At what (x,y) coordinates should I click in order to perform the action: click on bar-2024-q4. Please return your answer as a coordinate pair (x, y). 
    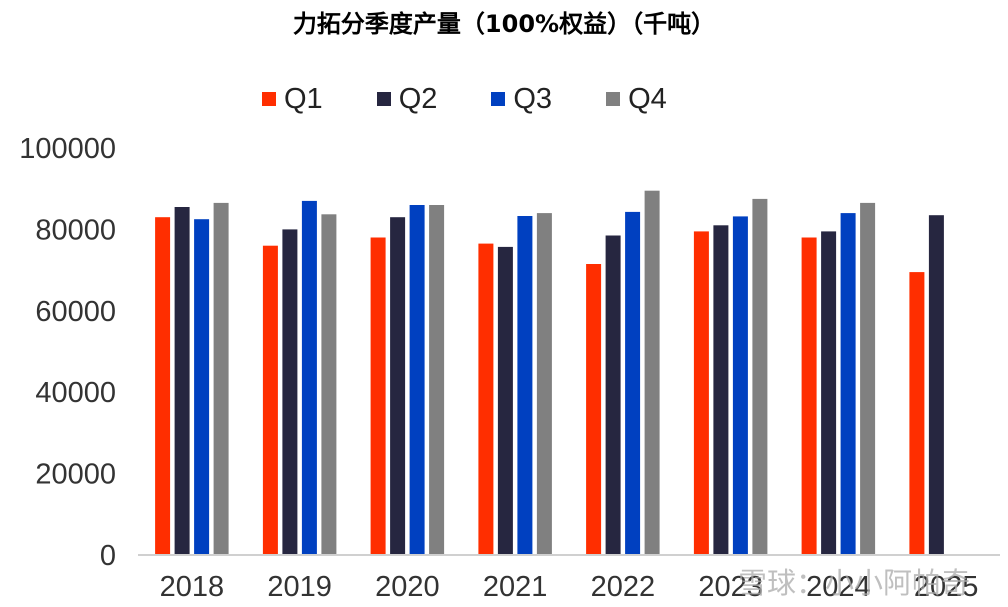
    Looking at the image, I should click on (868, 378).